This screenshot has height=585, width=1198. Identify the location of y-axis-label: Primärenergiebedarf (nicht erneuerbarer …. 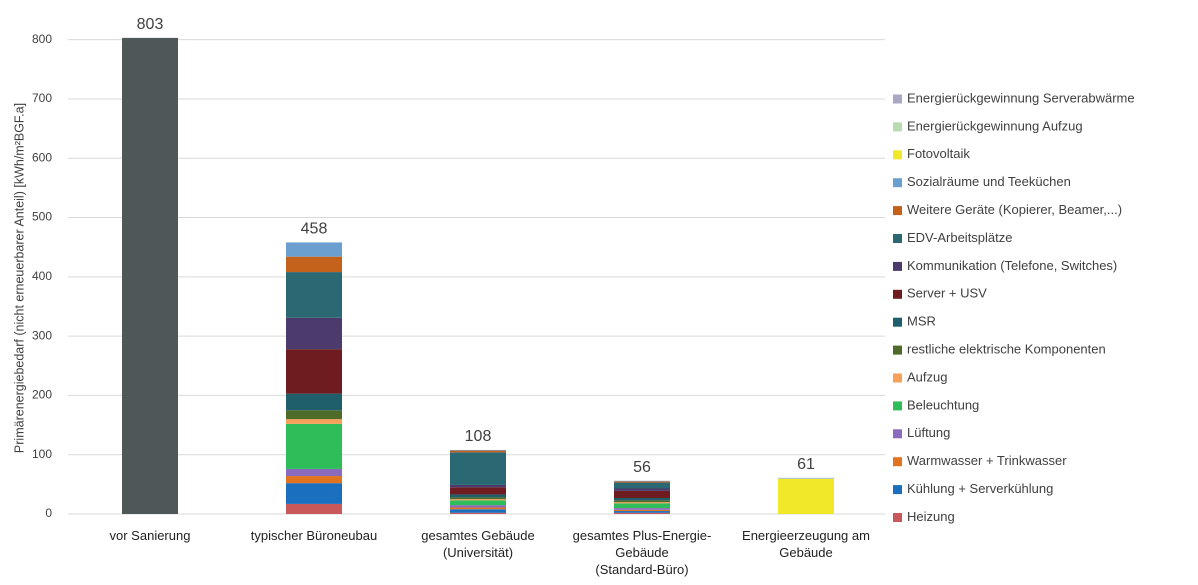
(19, 278).